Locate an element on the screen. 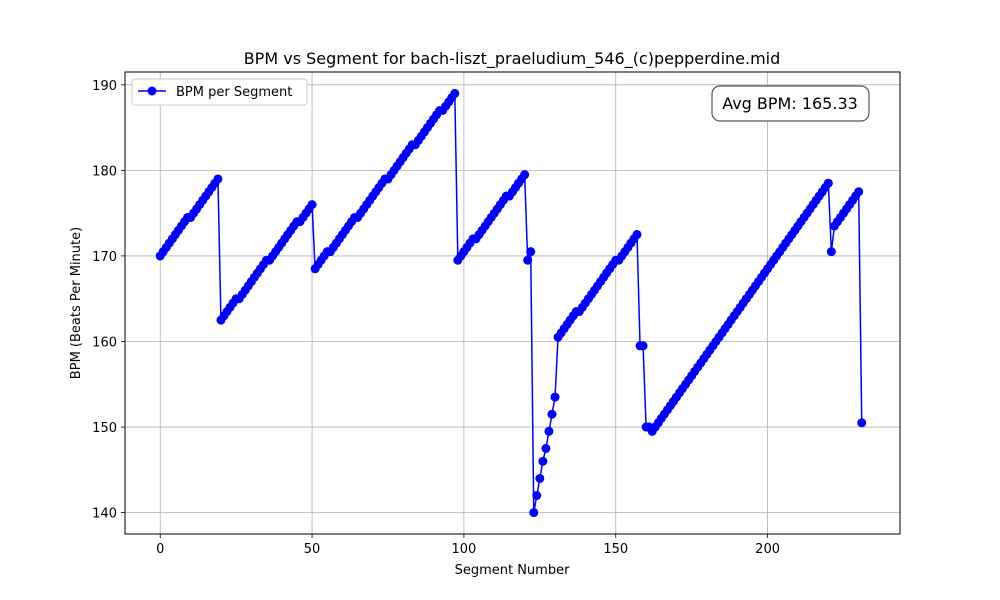 Image resolution: width=1000 pixels, height=600 pixels. x-tick-label: 150 is located at coordinates (615, 549).